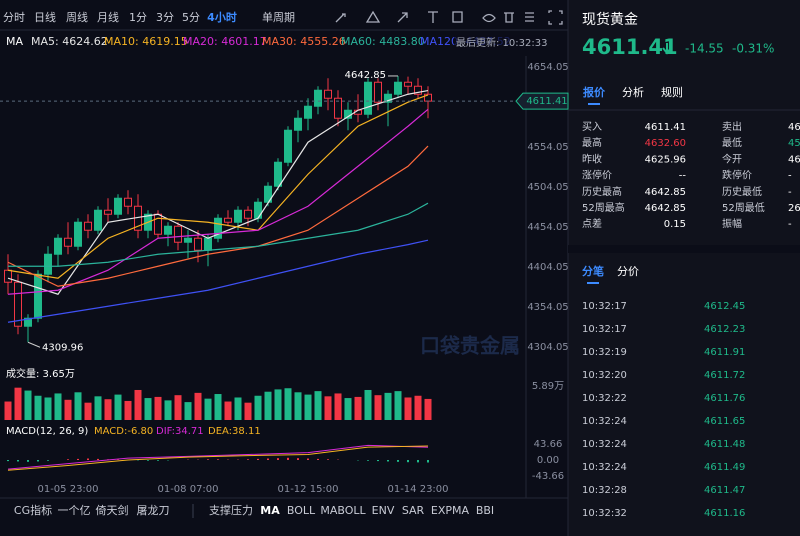 This screenshot has width=800, height=536. What do you see at coordinates (14, 17) in the screenshot?
I see `period-tab: 分时` at bounding box center [14, 17].